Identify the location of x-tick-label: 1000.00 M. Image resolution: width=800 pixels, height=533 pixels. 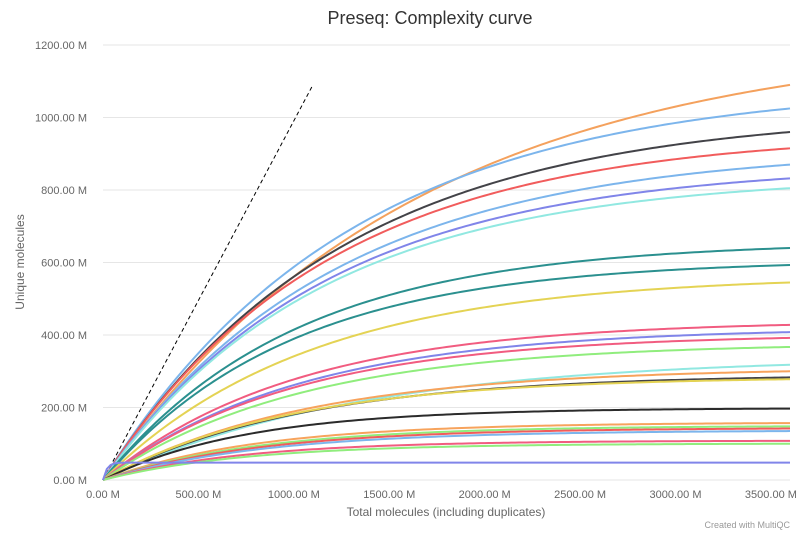
(294, 495).